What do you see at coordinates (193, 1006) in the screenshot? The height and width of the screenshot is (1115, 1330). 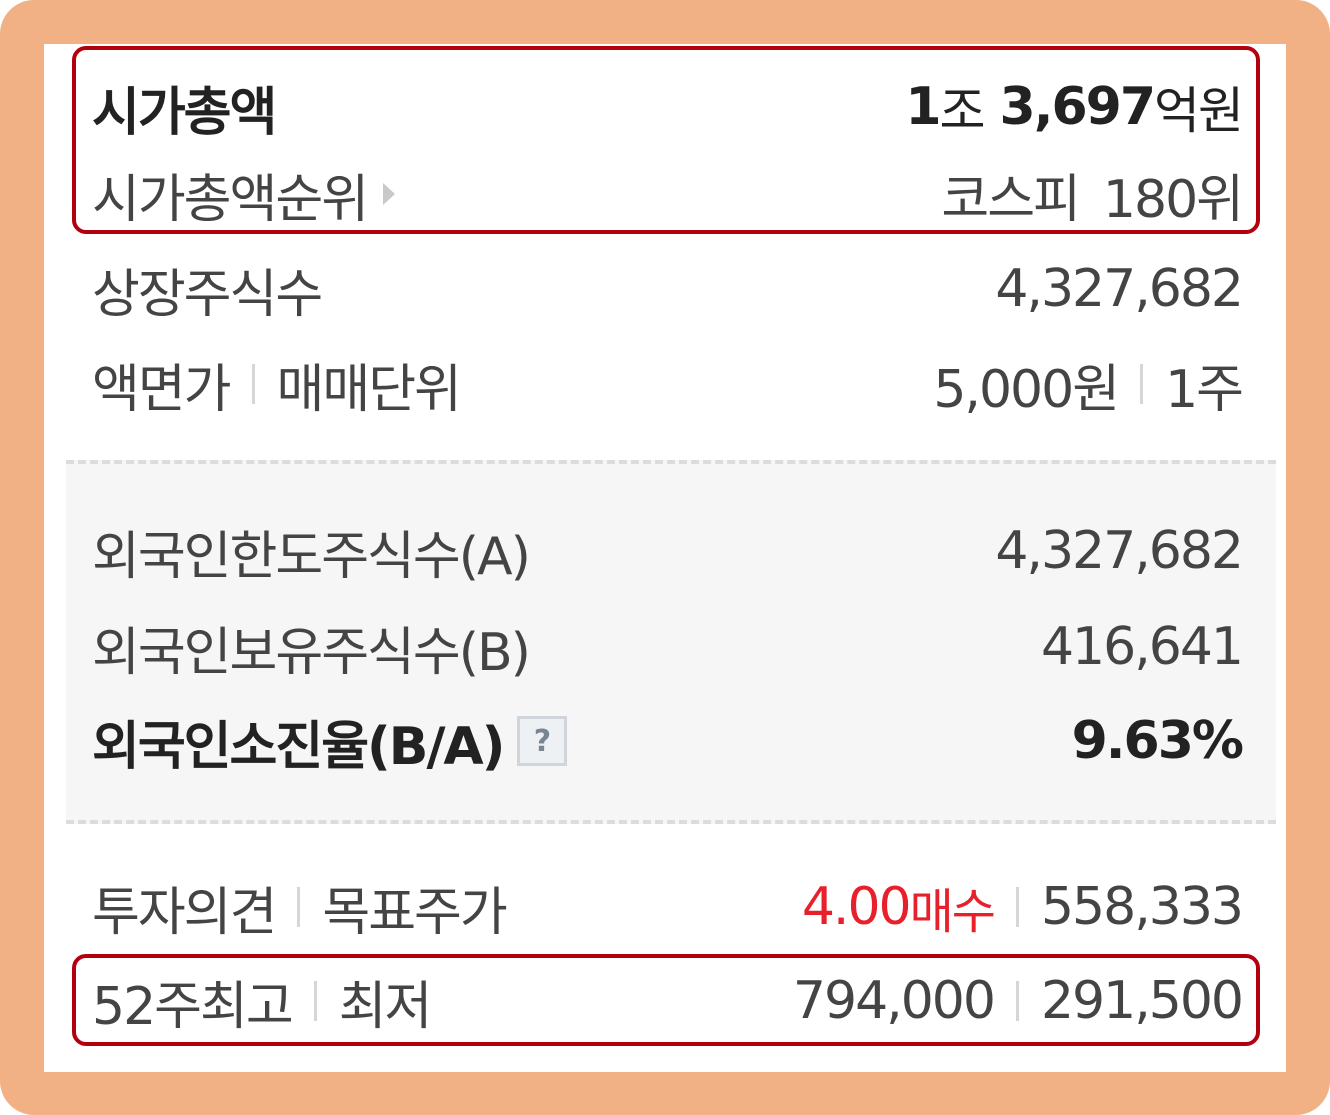 I see `week52-high-label: 52주최고` at bounding box center [193, 1006].